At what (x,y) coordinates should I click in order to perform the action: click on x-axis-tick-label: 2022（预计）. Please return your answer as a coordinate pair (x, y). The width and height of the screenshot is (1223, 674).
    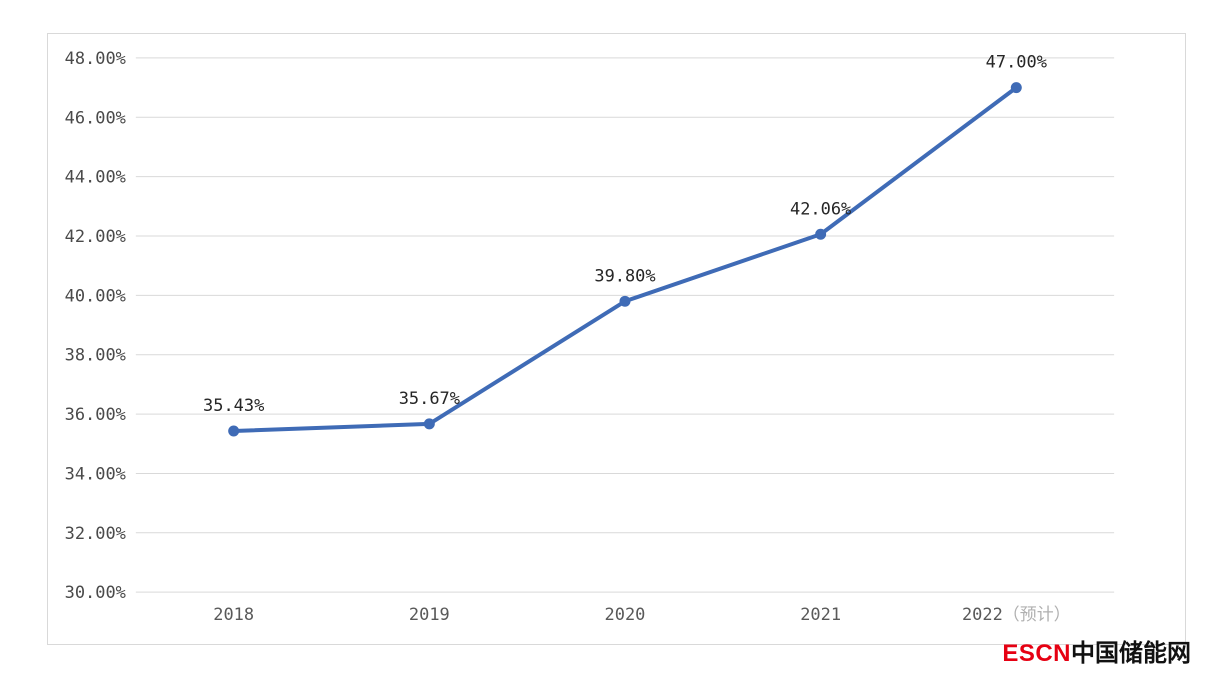
    Looking at the image, I should click on (1016, 614).